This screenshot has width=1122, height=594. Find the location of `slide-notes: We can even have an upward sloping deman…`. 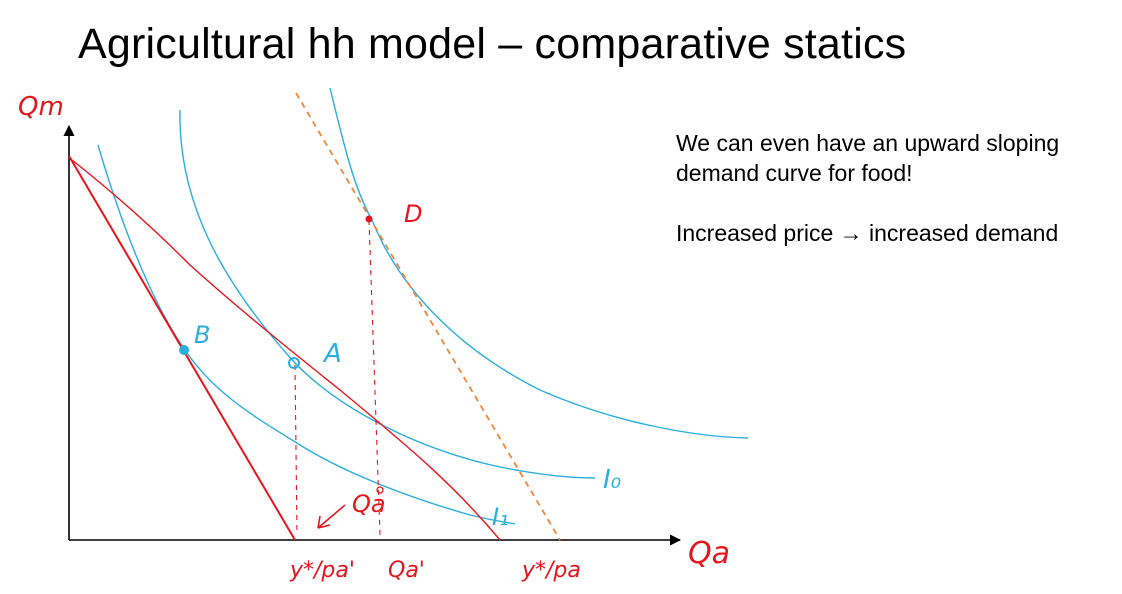

slide-notes: We can even have an upward sloping deman… is located at coordinates (896, 188).